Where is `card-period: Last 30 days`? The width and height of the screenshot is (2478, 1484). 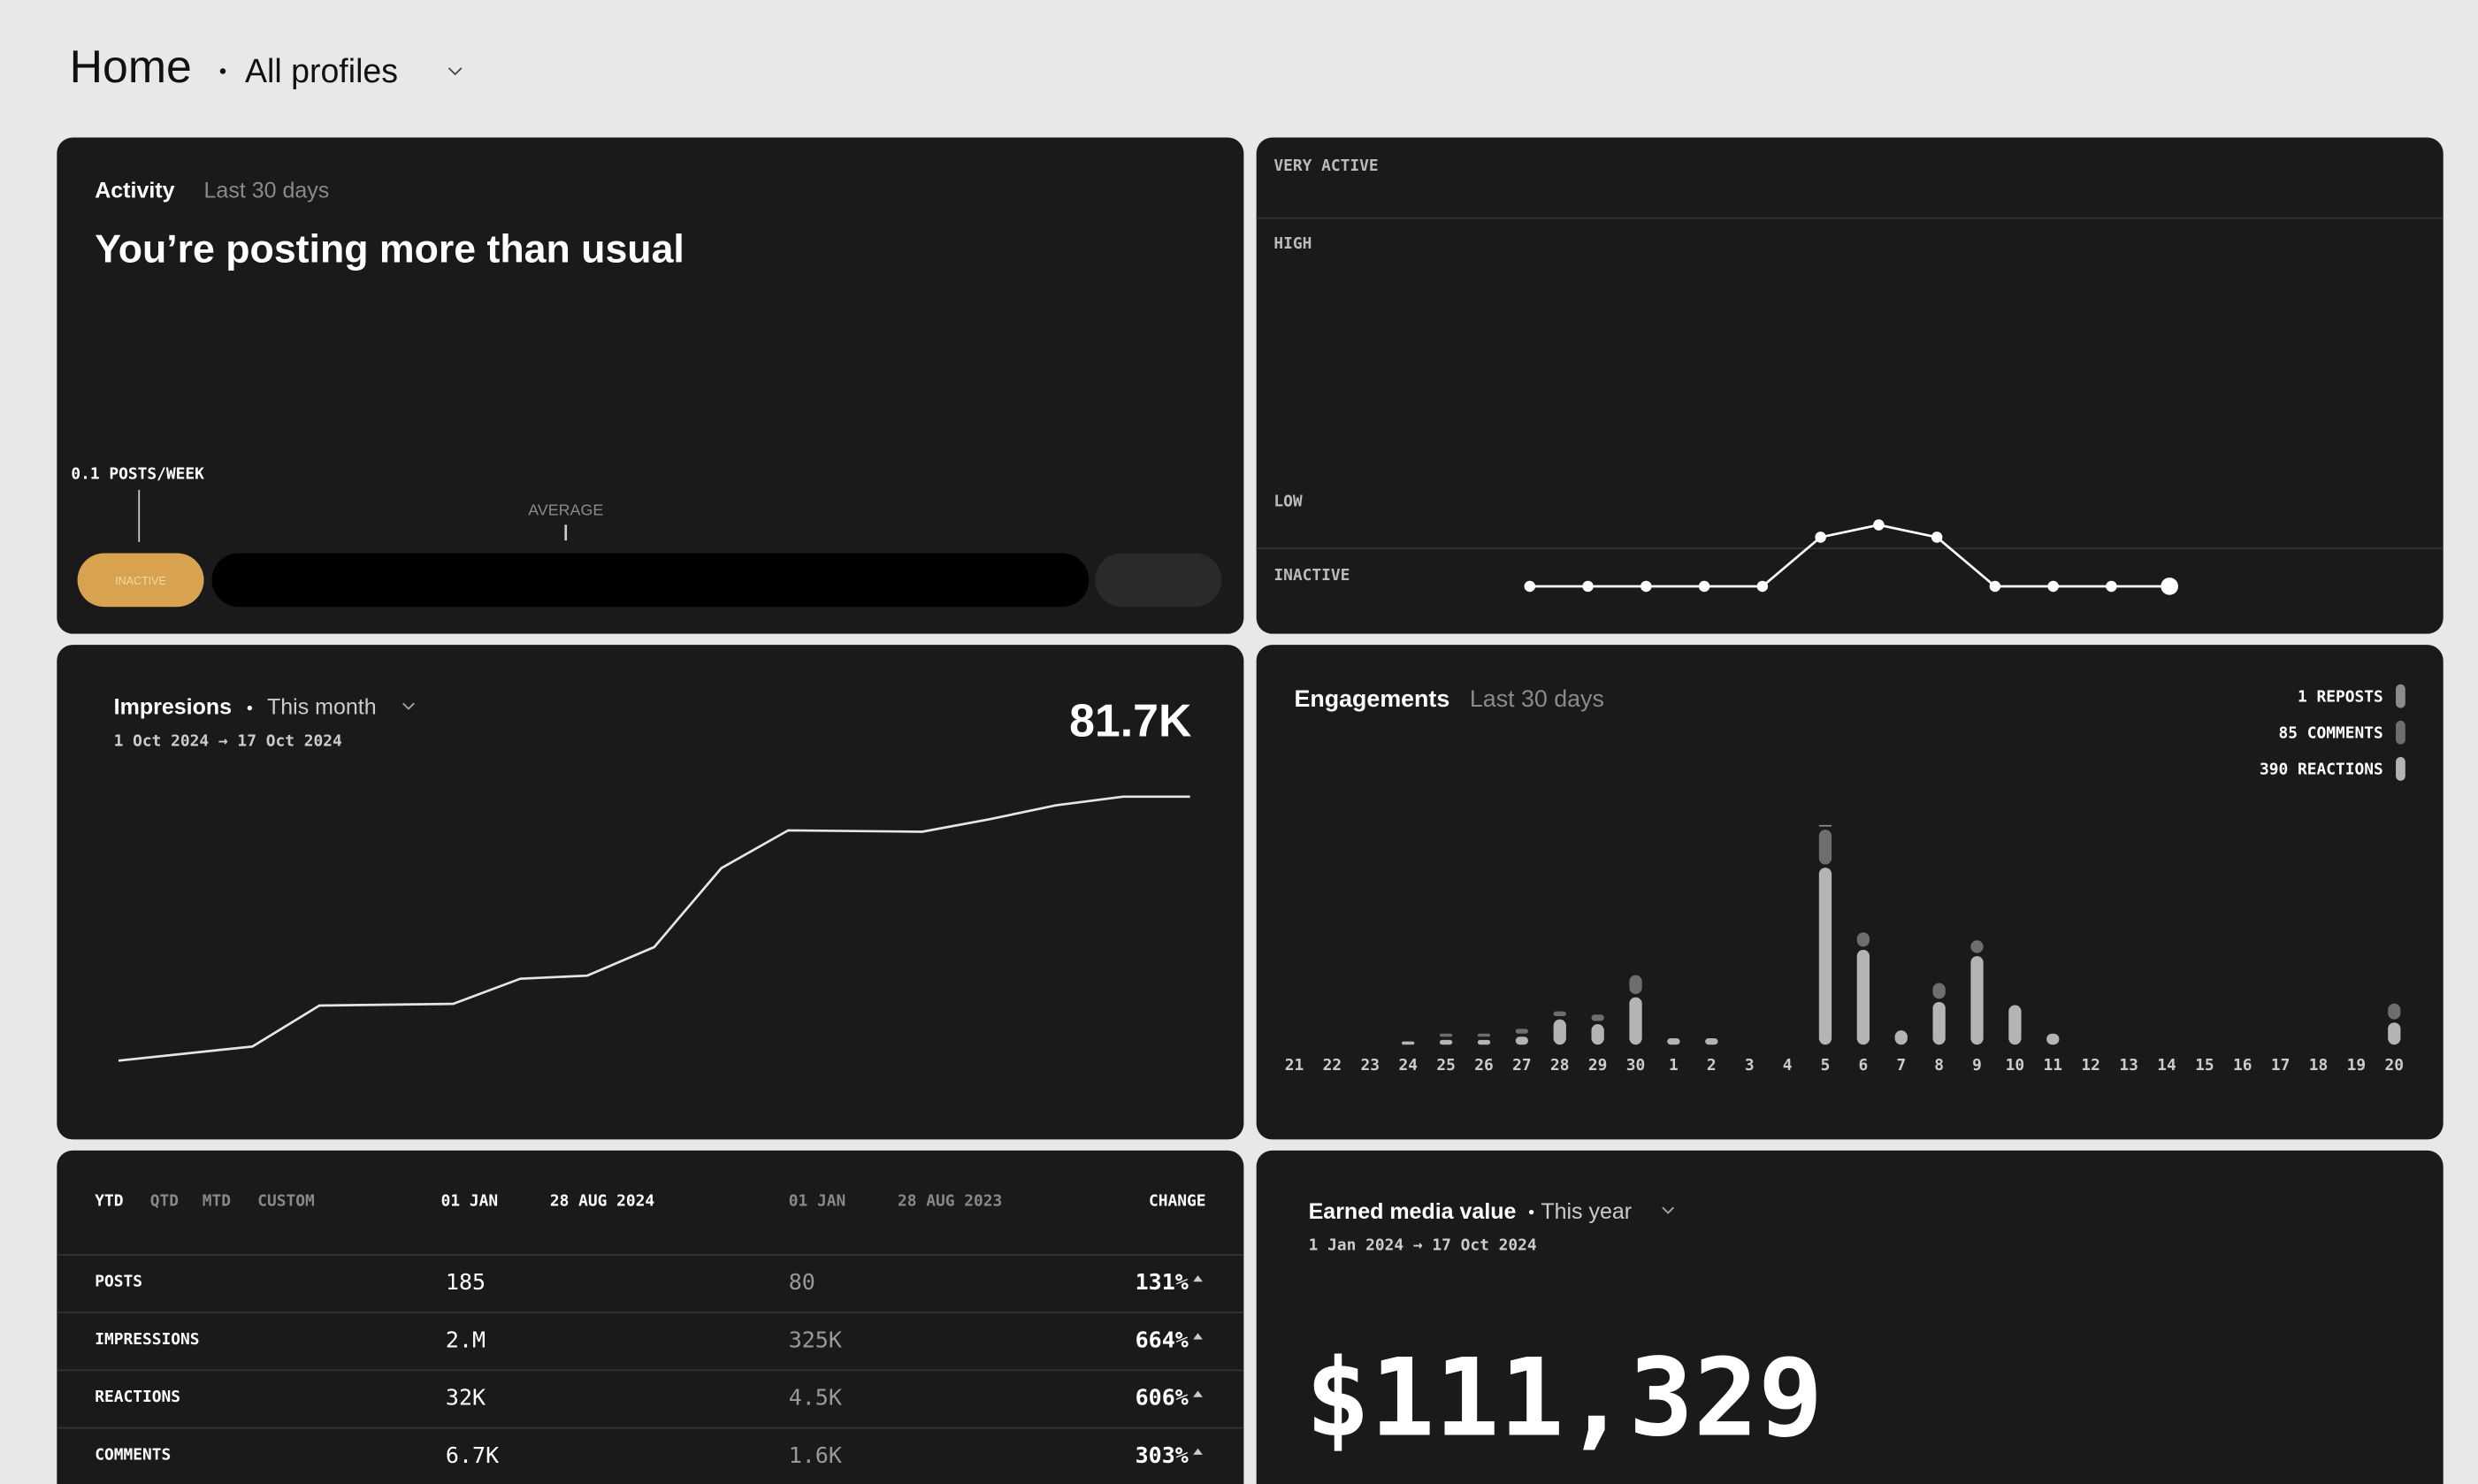 card-period: Last 30 days is located at coordinates (267, 190).